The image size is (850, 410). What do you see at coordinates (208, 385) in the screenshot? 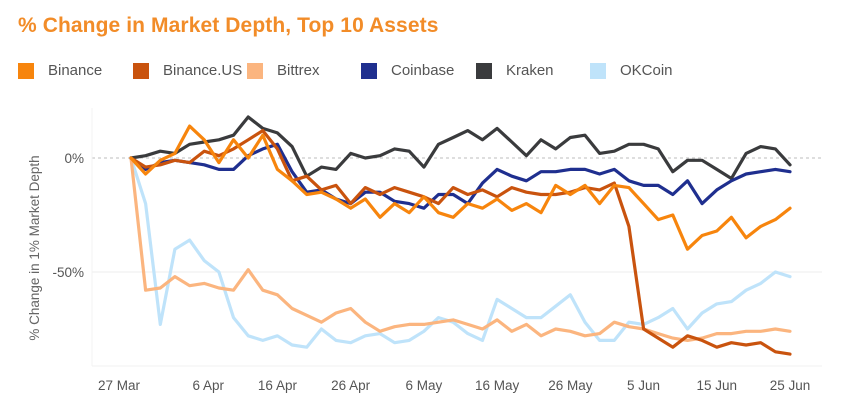
I see `x-tick-label: 6 Apr` at bounding box center [208, 385].